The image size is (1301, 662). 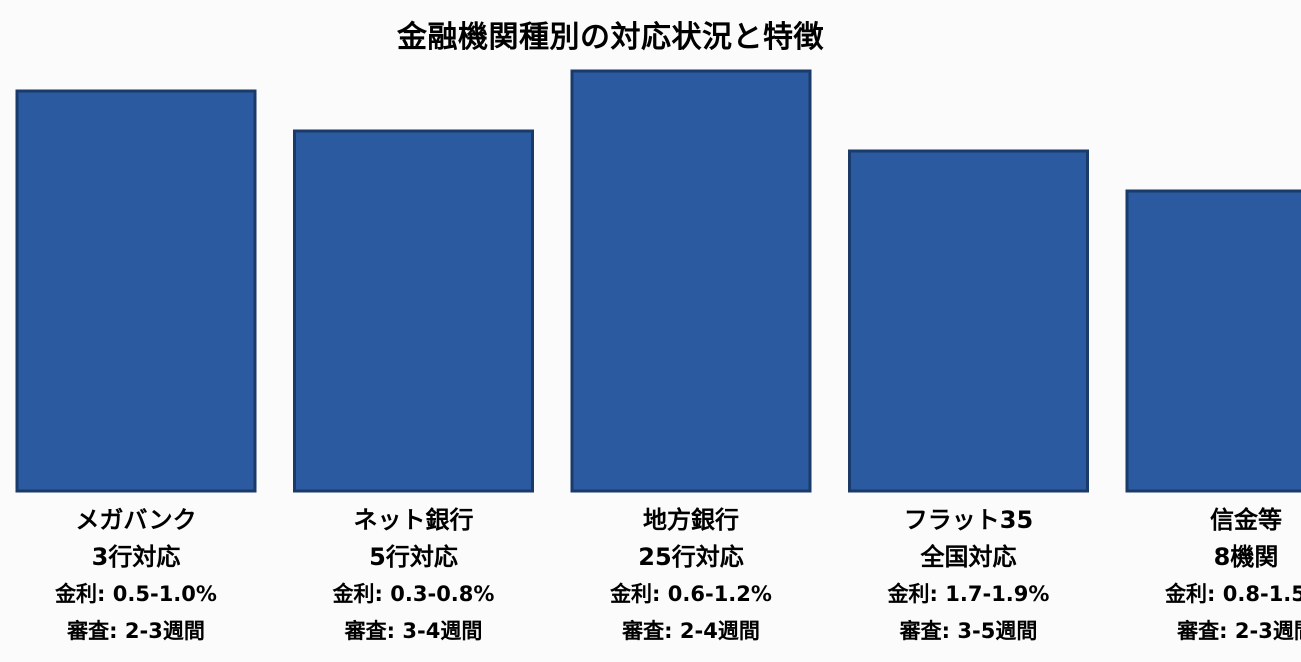 I want to click on category-name: 地方銀行, so click(x=691, y=520).